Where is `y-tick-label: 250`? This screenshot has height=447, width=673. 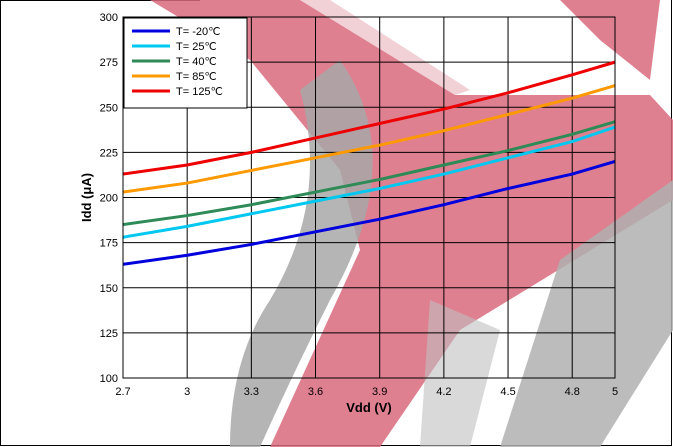 y-tick-label: 250 is located at coordinates (109, 108).